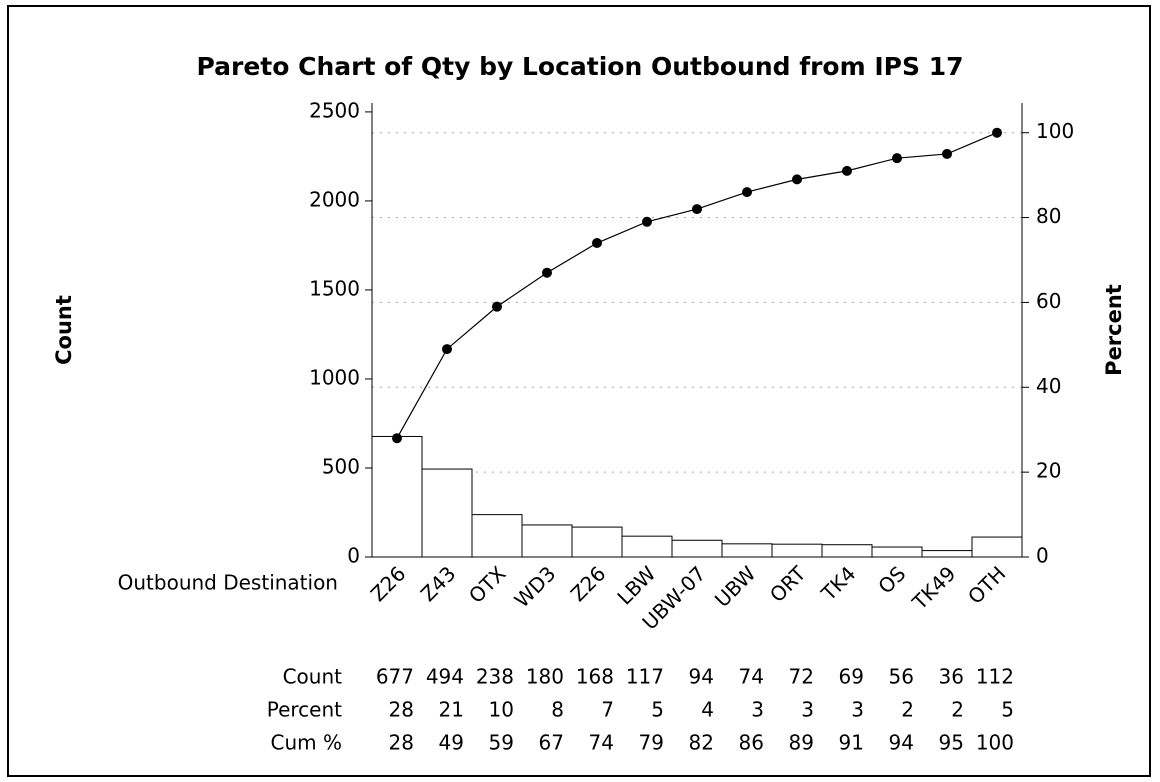 This screenshot has height=782, width=1160. I want to click on table-cell: 86, so click(751, 743).